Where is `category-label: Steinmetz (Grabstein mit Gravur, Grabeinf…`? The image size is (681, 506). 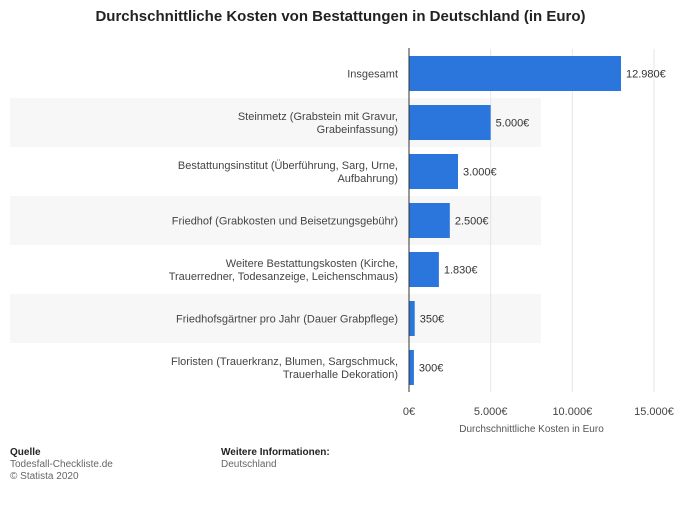 category-label: Steinmetz (Grabstein mit Gravur, Grabeinf… is located at coordinates (318, 123).